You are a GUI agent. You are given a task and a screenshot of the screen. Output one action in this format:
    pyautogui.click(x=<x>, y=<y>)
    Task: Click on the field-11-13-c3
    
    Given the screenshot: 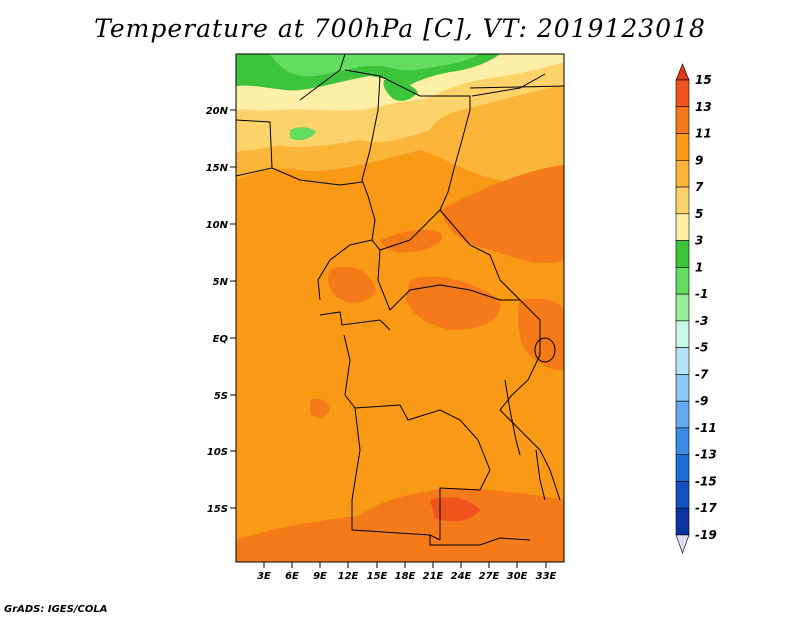 What is the action you would take?
    pyautogui.click(x=453, y=303)
    